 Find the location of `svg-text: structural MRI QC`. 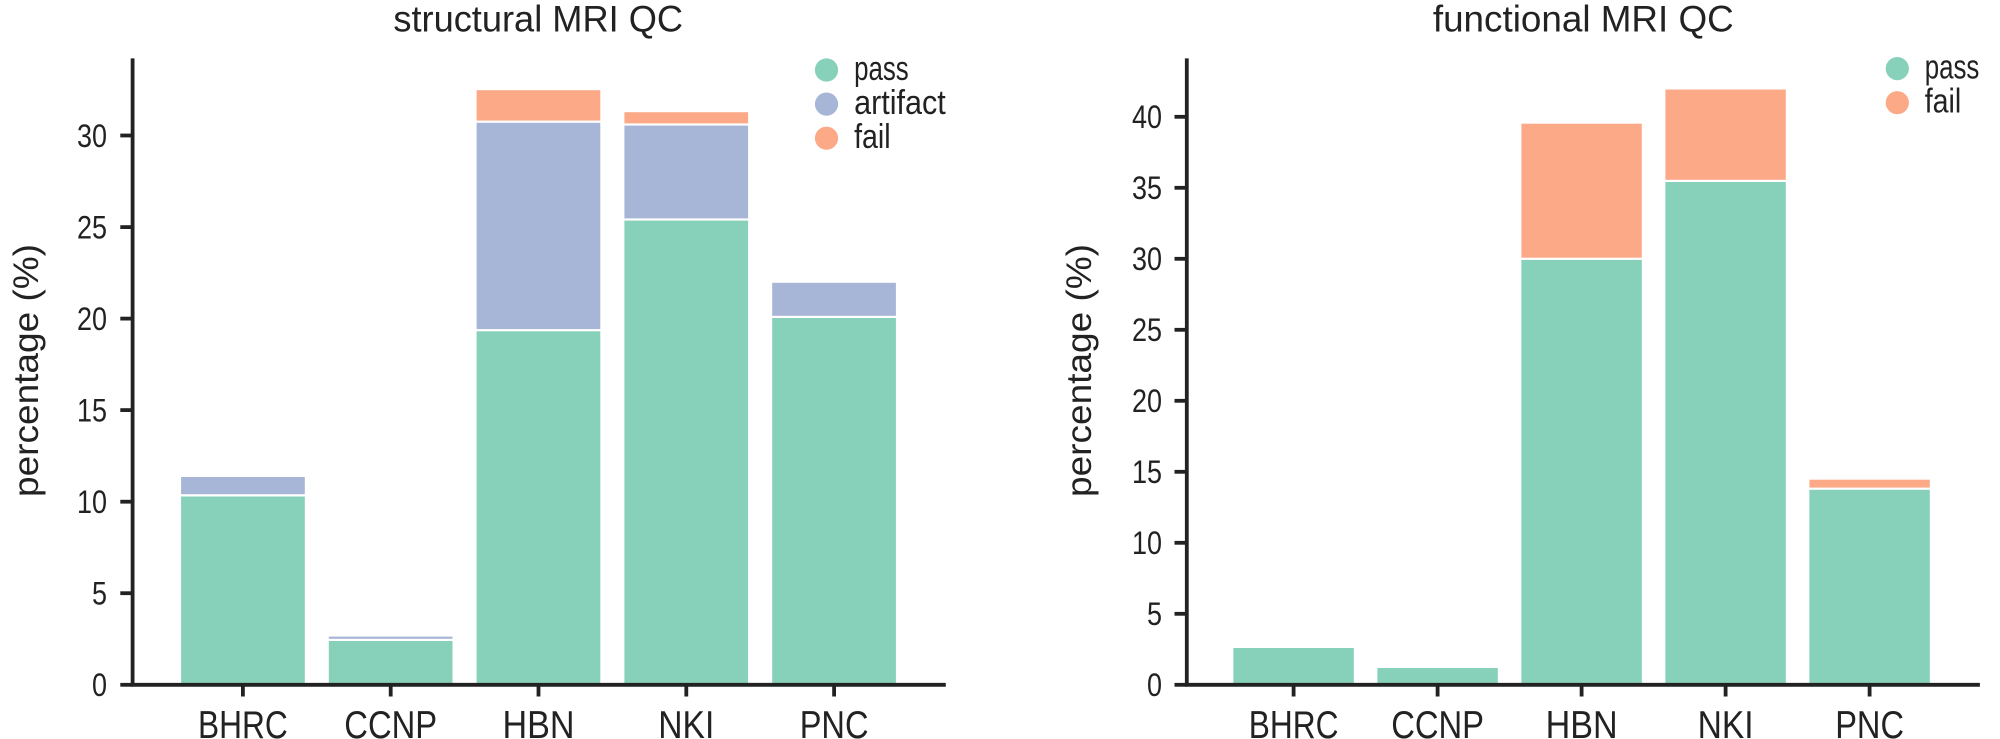

svg-text: structural MRI QC is located at coordinates (538, 20).